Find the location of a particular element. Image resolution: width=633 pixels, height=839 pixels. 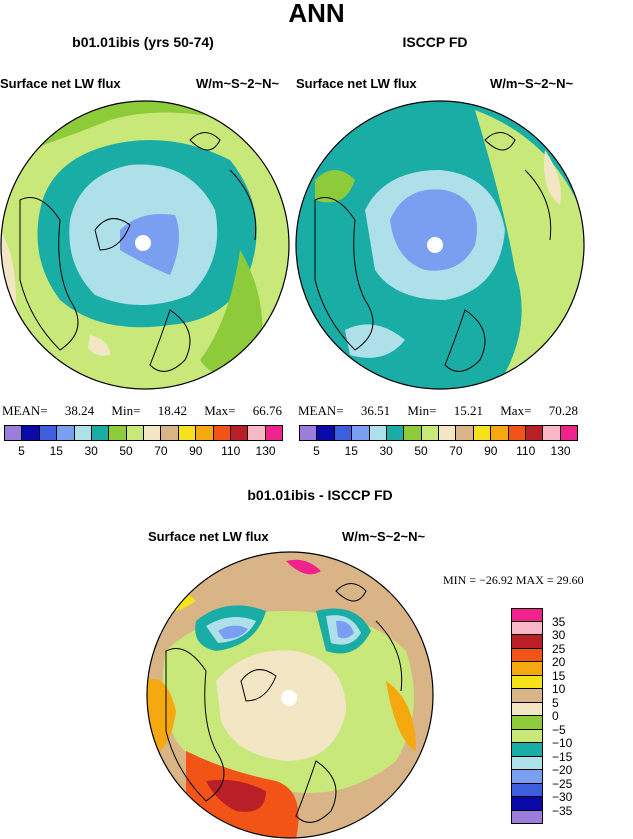

colorbar-tick-label: 0 is located at coordinates (555, 716).